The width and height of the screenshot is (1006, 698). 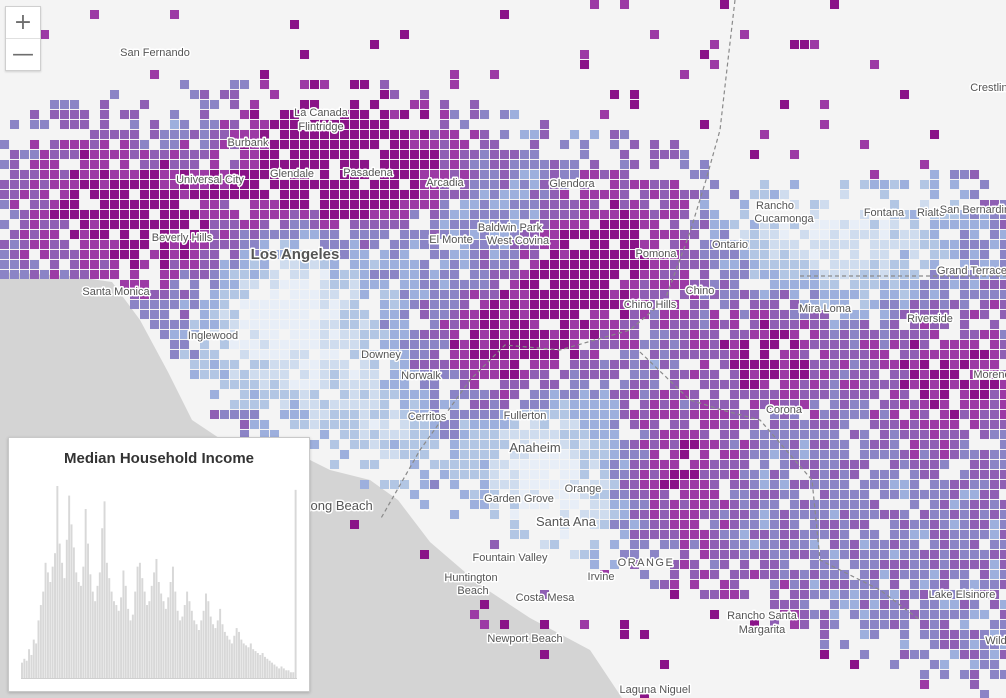 I want to click on zoom-in-button: +, so click(x=23, y=22).